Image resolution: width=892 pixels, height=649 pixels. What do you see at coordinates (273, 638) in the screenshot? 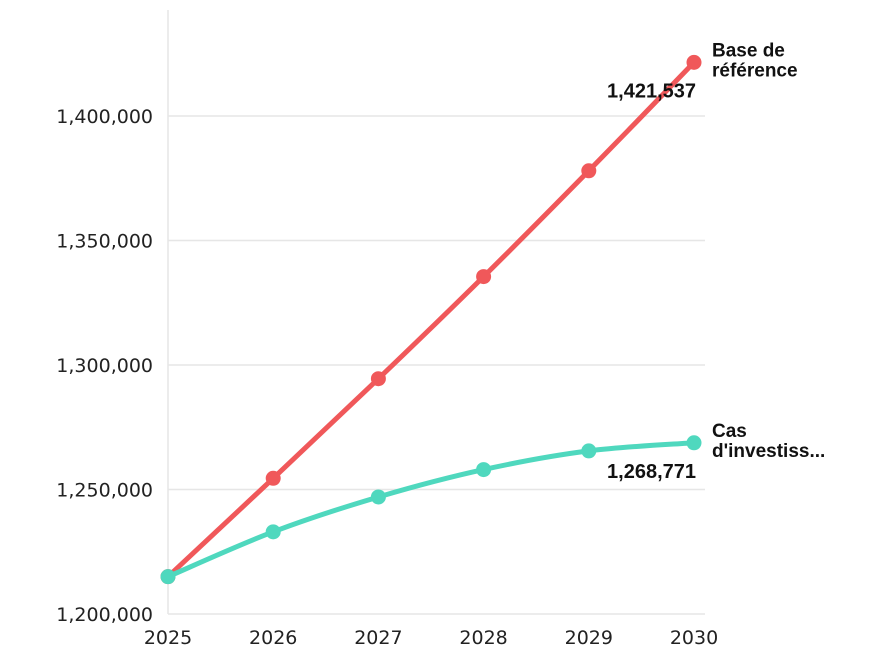
I see `x-tick-label: 2026` at bounding box center [273, 638].